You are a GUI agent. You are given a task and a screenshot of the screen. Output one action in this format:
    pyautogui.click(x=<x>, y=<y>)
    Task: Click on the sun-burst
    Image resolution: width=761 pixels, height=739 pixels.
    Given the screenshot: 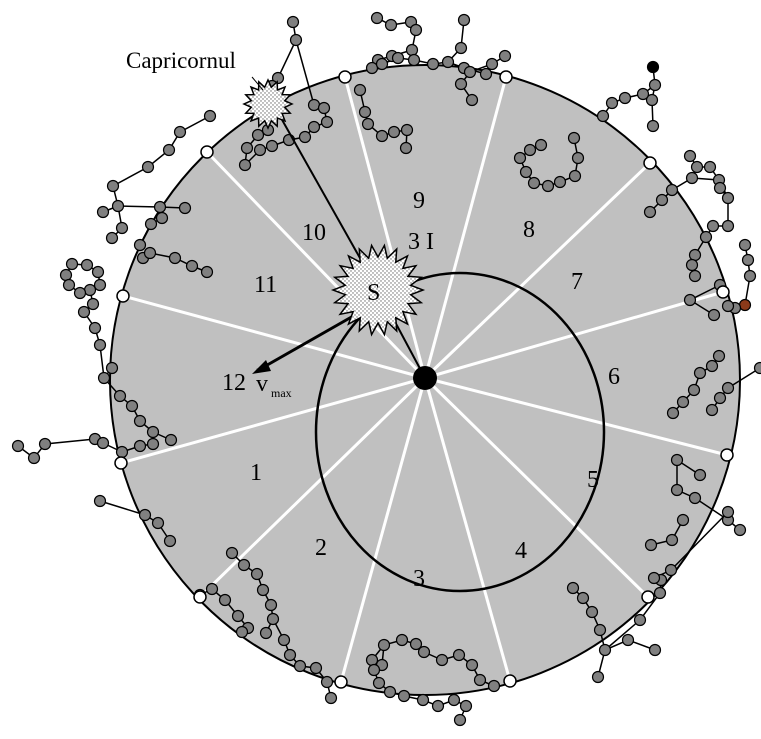 What is the action you would take?
    pyautogui.click(x=378, y=290)
    